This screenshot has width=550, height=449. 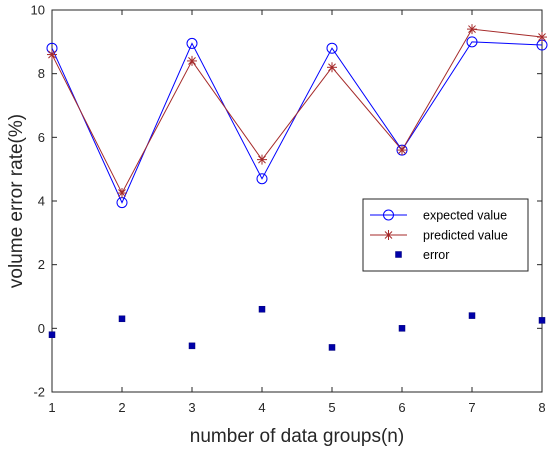 I want to click on x-tick-label: 3, so click(x=191, y=407).